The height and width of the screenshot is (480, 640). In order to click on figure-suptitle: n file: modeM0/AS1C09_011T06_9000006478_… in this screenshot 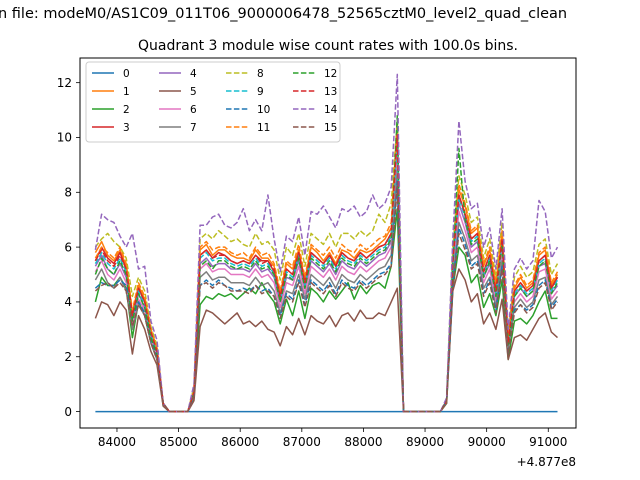, I will do `click(283, 14)`.